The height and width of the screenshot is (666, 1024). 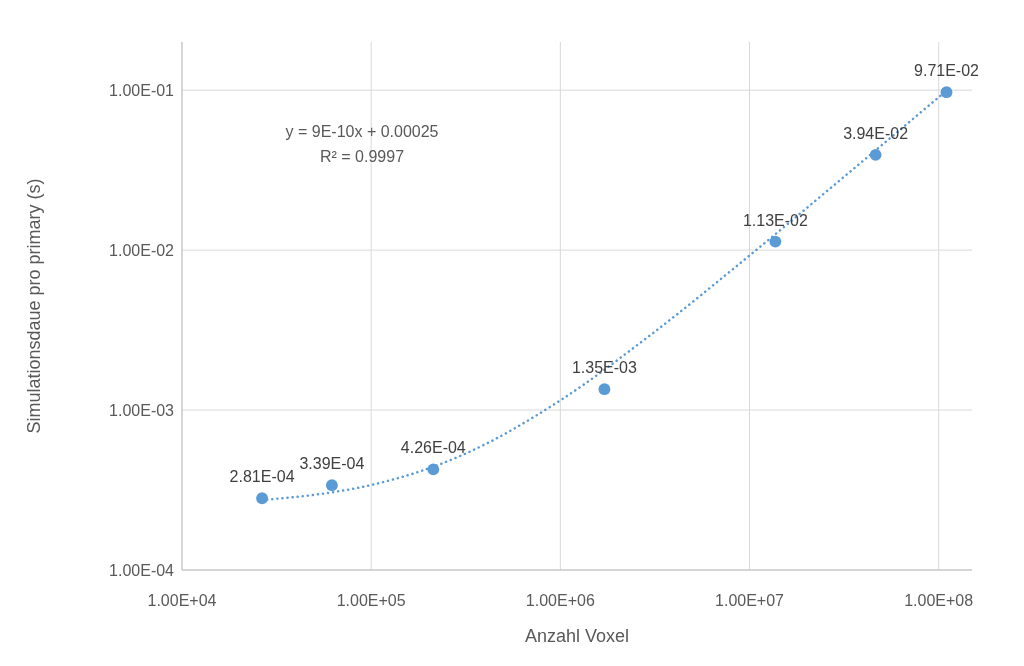 I want to click on data-label: 2.81E-04, so click(x=262, y=477).